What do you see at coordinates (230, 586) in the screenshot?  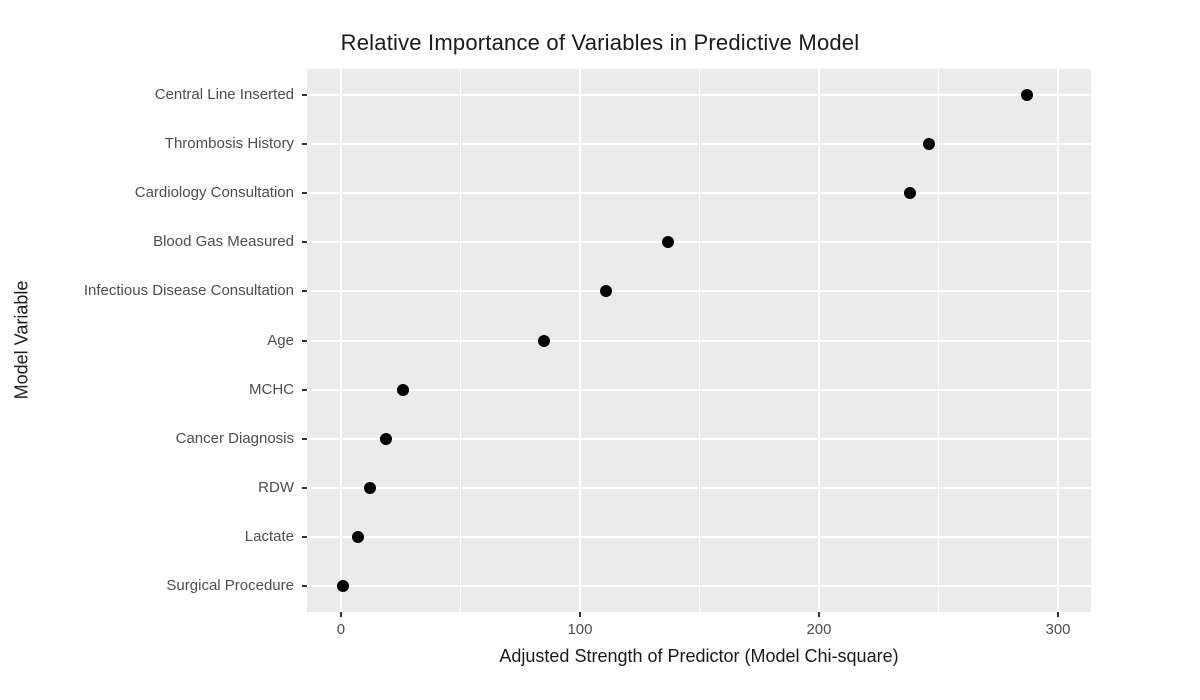 I see `y-tick-label: Surgical Procedure` at bounding box center [230, 586].